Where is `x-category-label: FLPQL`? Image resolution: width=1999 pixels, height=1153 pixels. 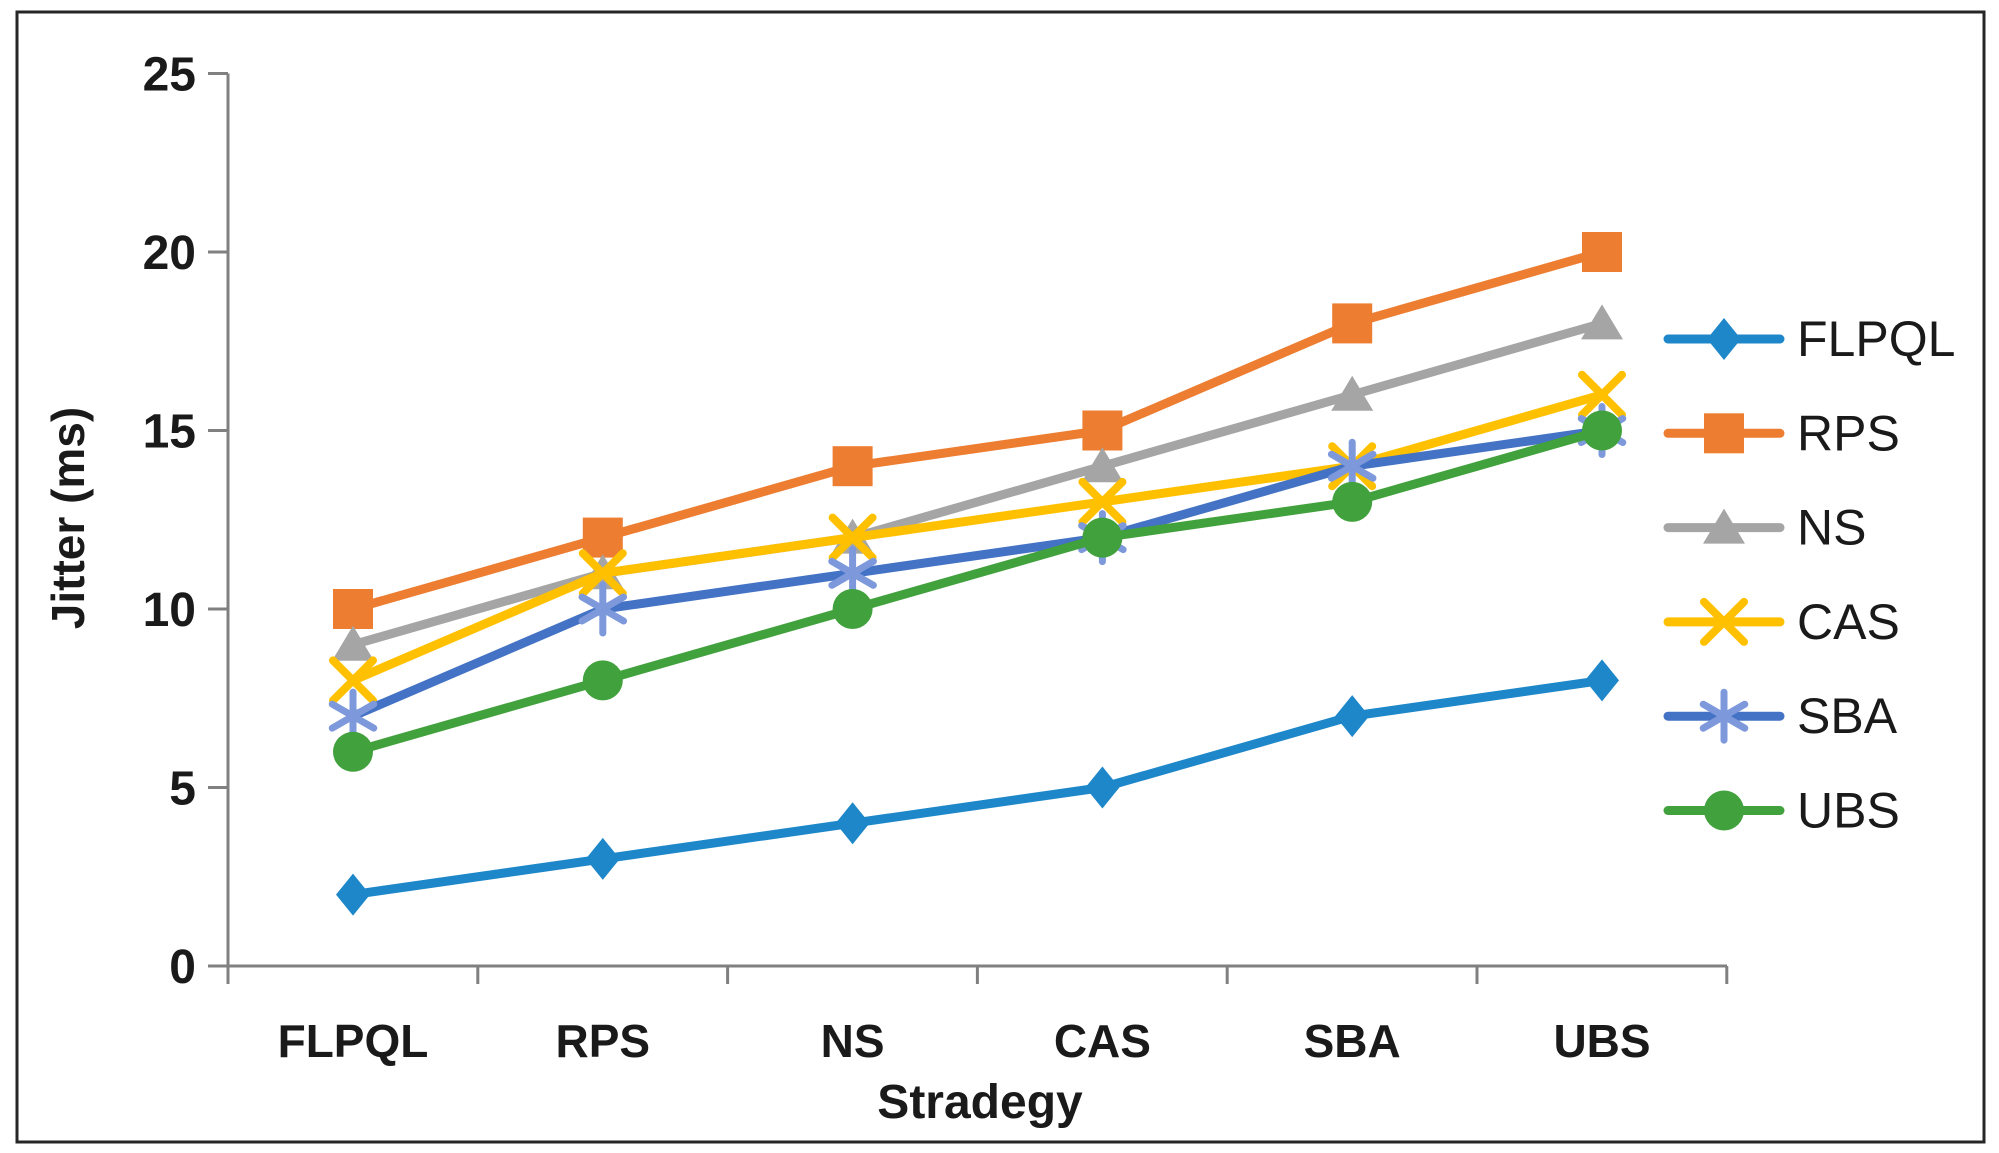 x-category-label: FLPQL is located at coordinates (353, 1041).